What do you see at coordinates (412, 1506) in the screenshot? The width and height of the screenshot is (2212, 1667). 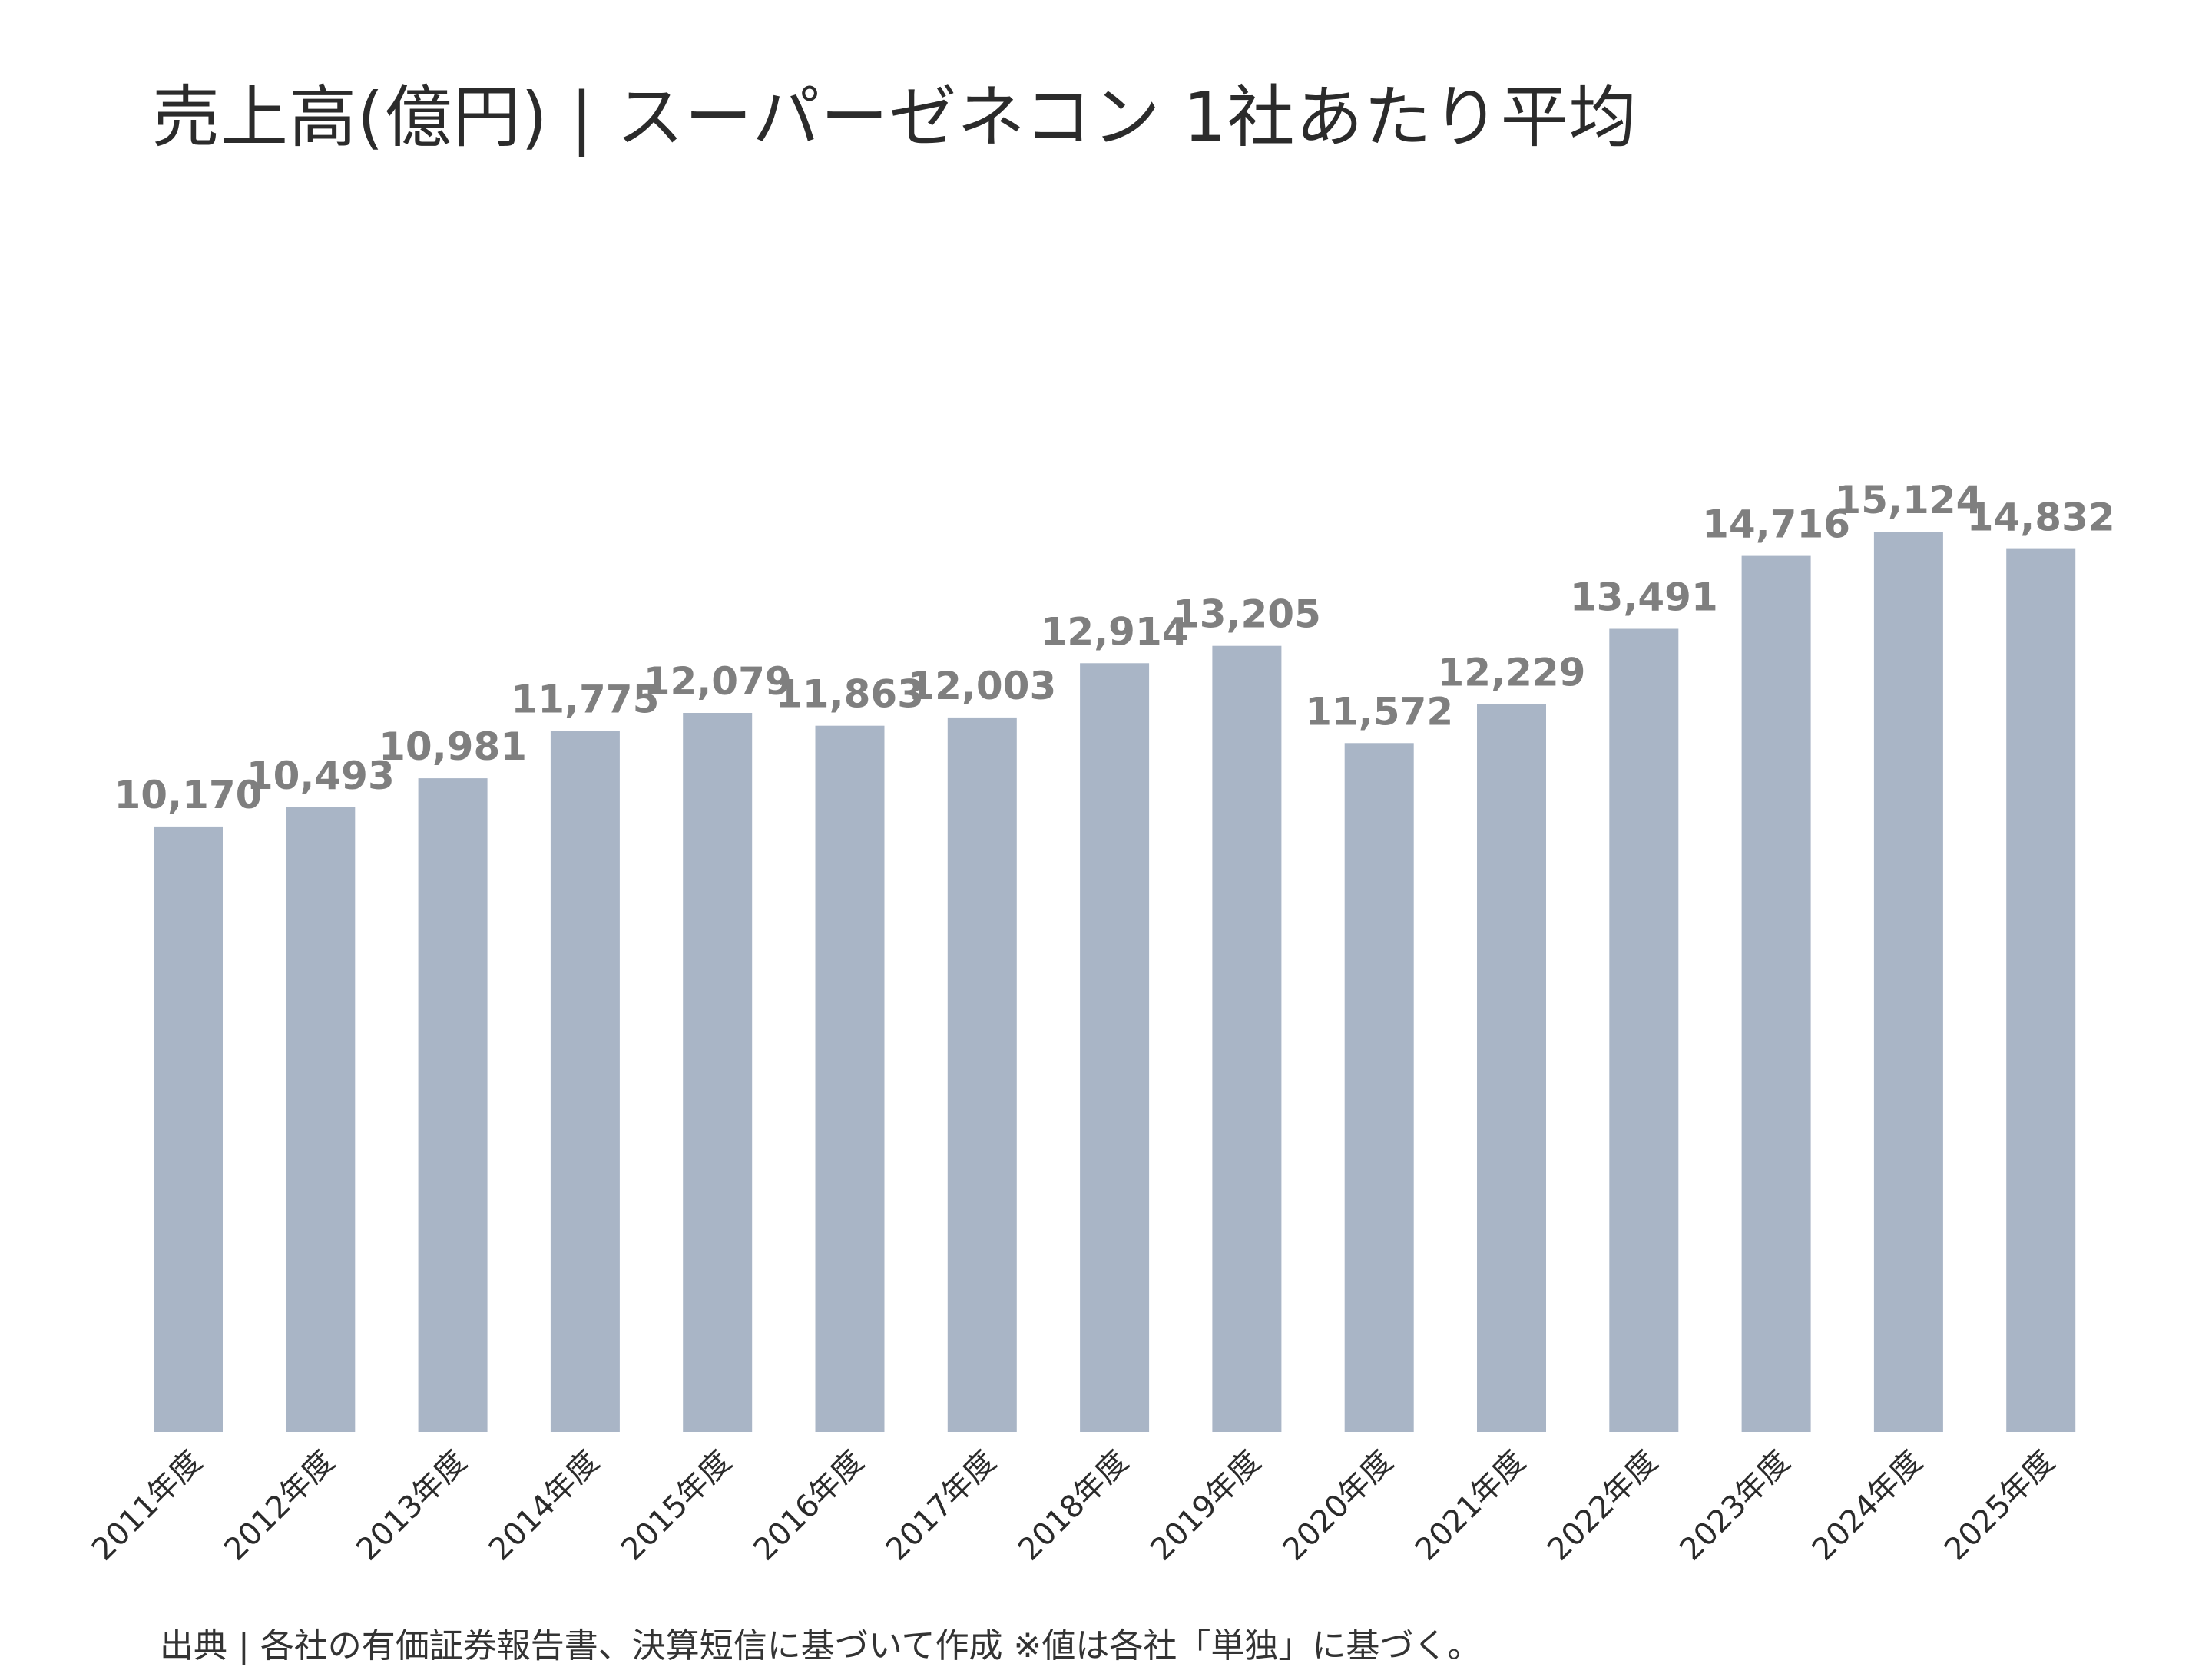 I see `tick-label-2013年度: 2013年度` at bounding box center [412, 1506].